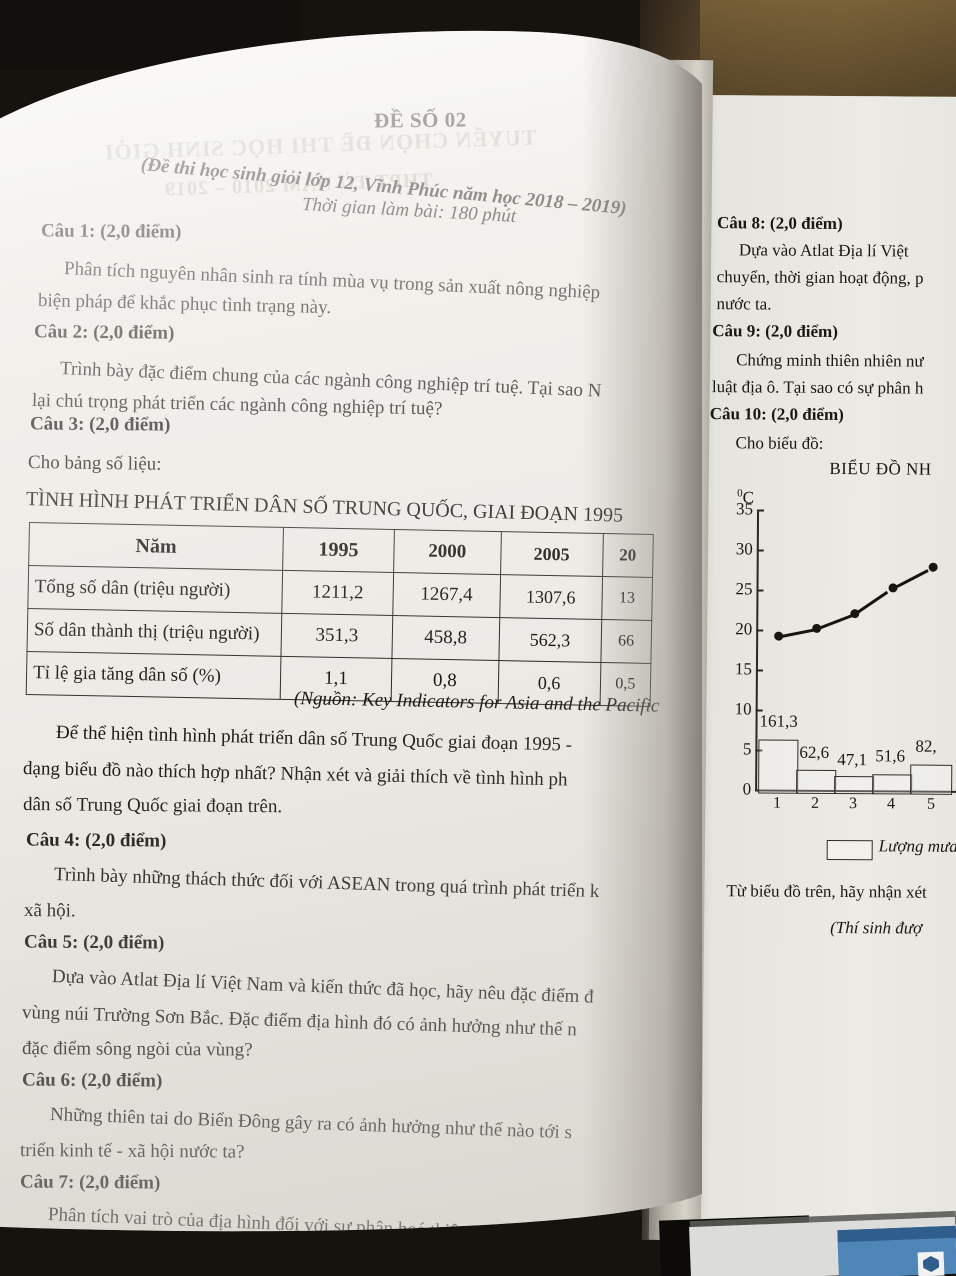  Describe the element at coordinates (849, 850) in the screenshot. I see `legend-swatch-luong-mua` at that location.